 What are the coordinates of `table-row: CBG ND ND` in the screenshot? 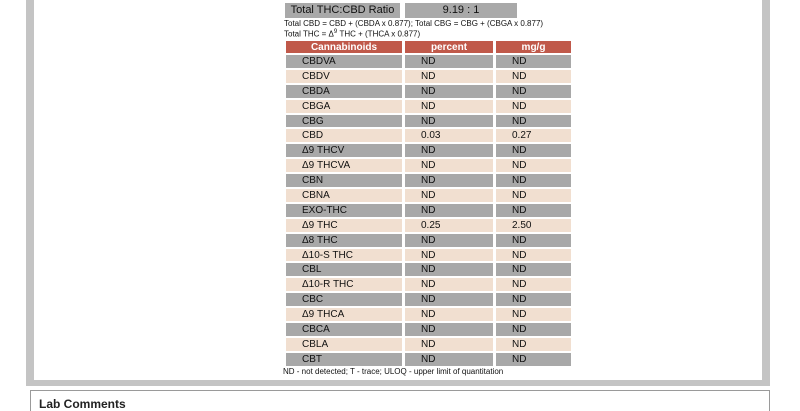 It's located at (428, 121).